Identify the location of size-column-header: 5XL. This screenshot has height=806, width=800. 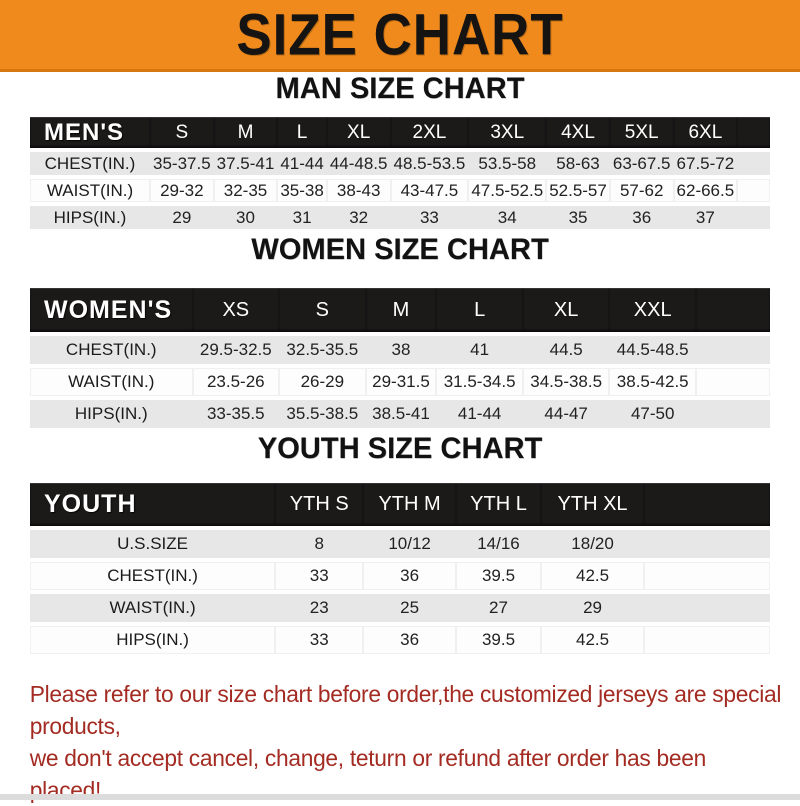
(641, 132).